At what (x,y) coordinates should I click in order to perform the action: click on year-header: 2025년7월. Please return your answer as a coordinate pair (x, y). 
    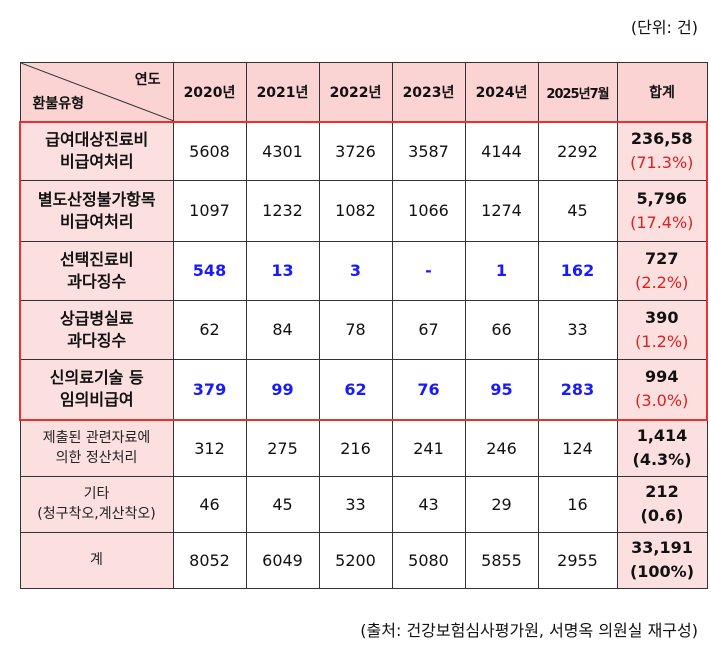
    Looking at the image, I should click on (577, 92).